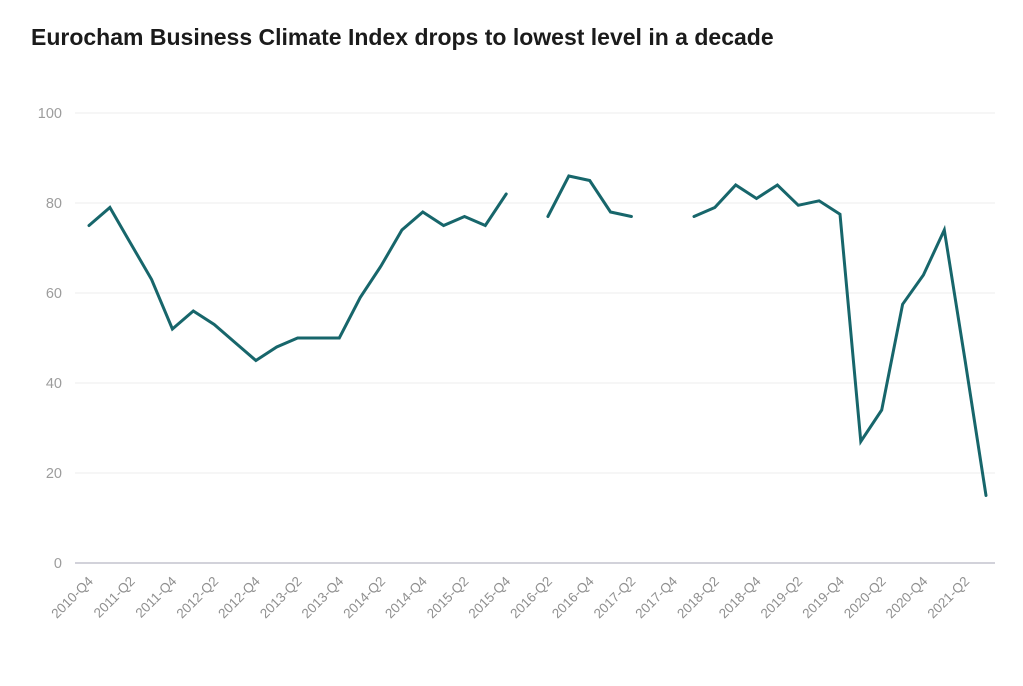  What do you see at coordinates (948, 598) in the screenshot?
I see `x-tick-label: 2021-Q2` at bounding box center [948, 598].